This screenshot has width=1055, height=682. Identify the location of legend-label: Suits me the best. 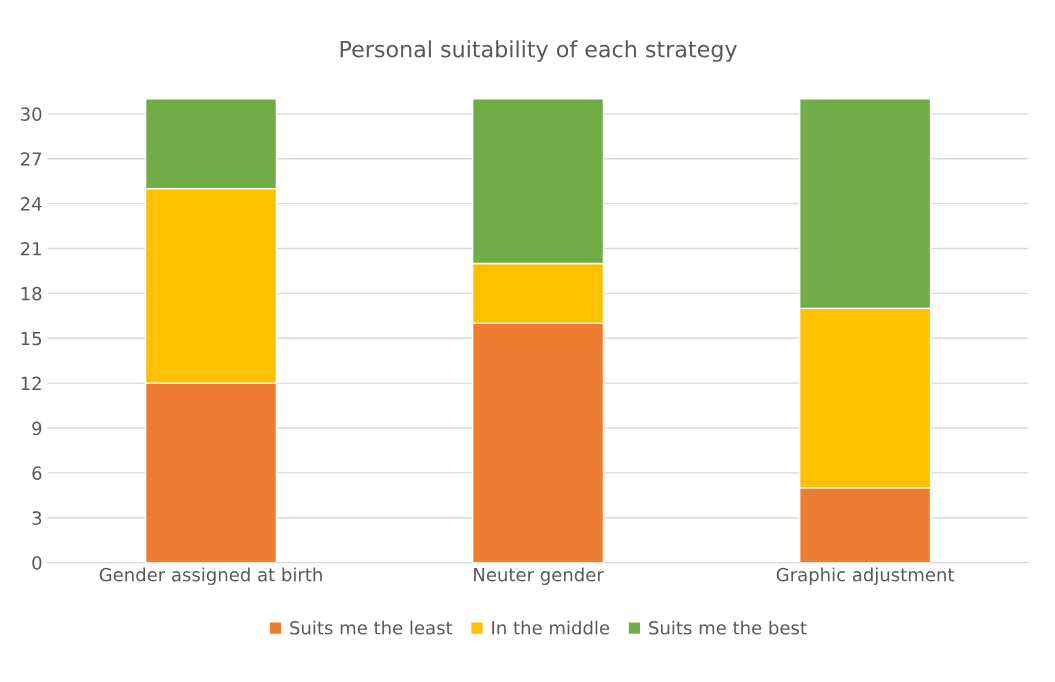
(728, 627).